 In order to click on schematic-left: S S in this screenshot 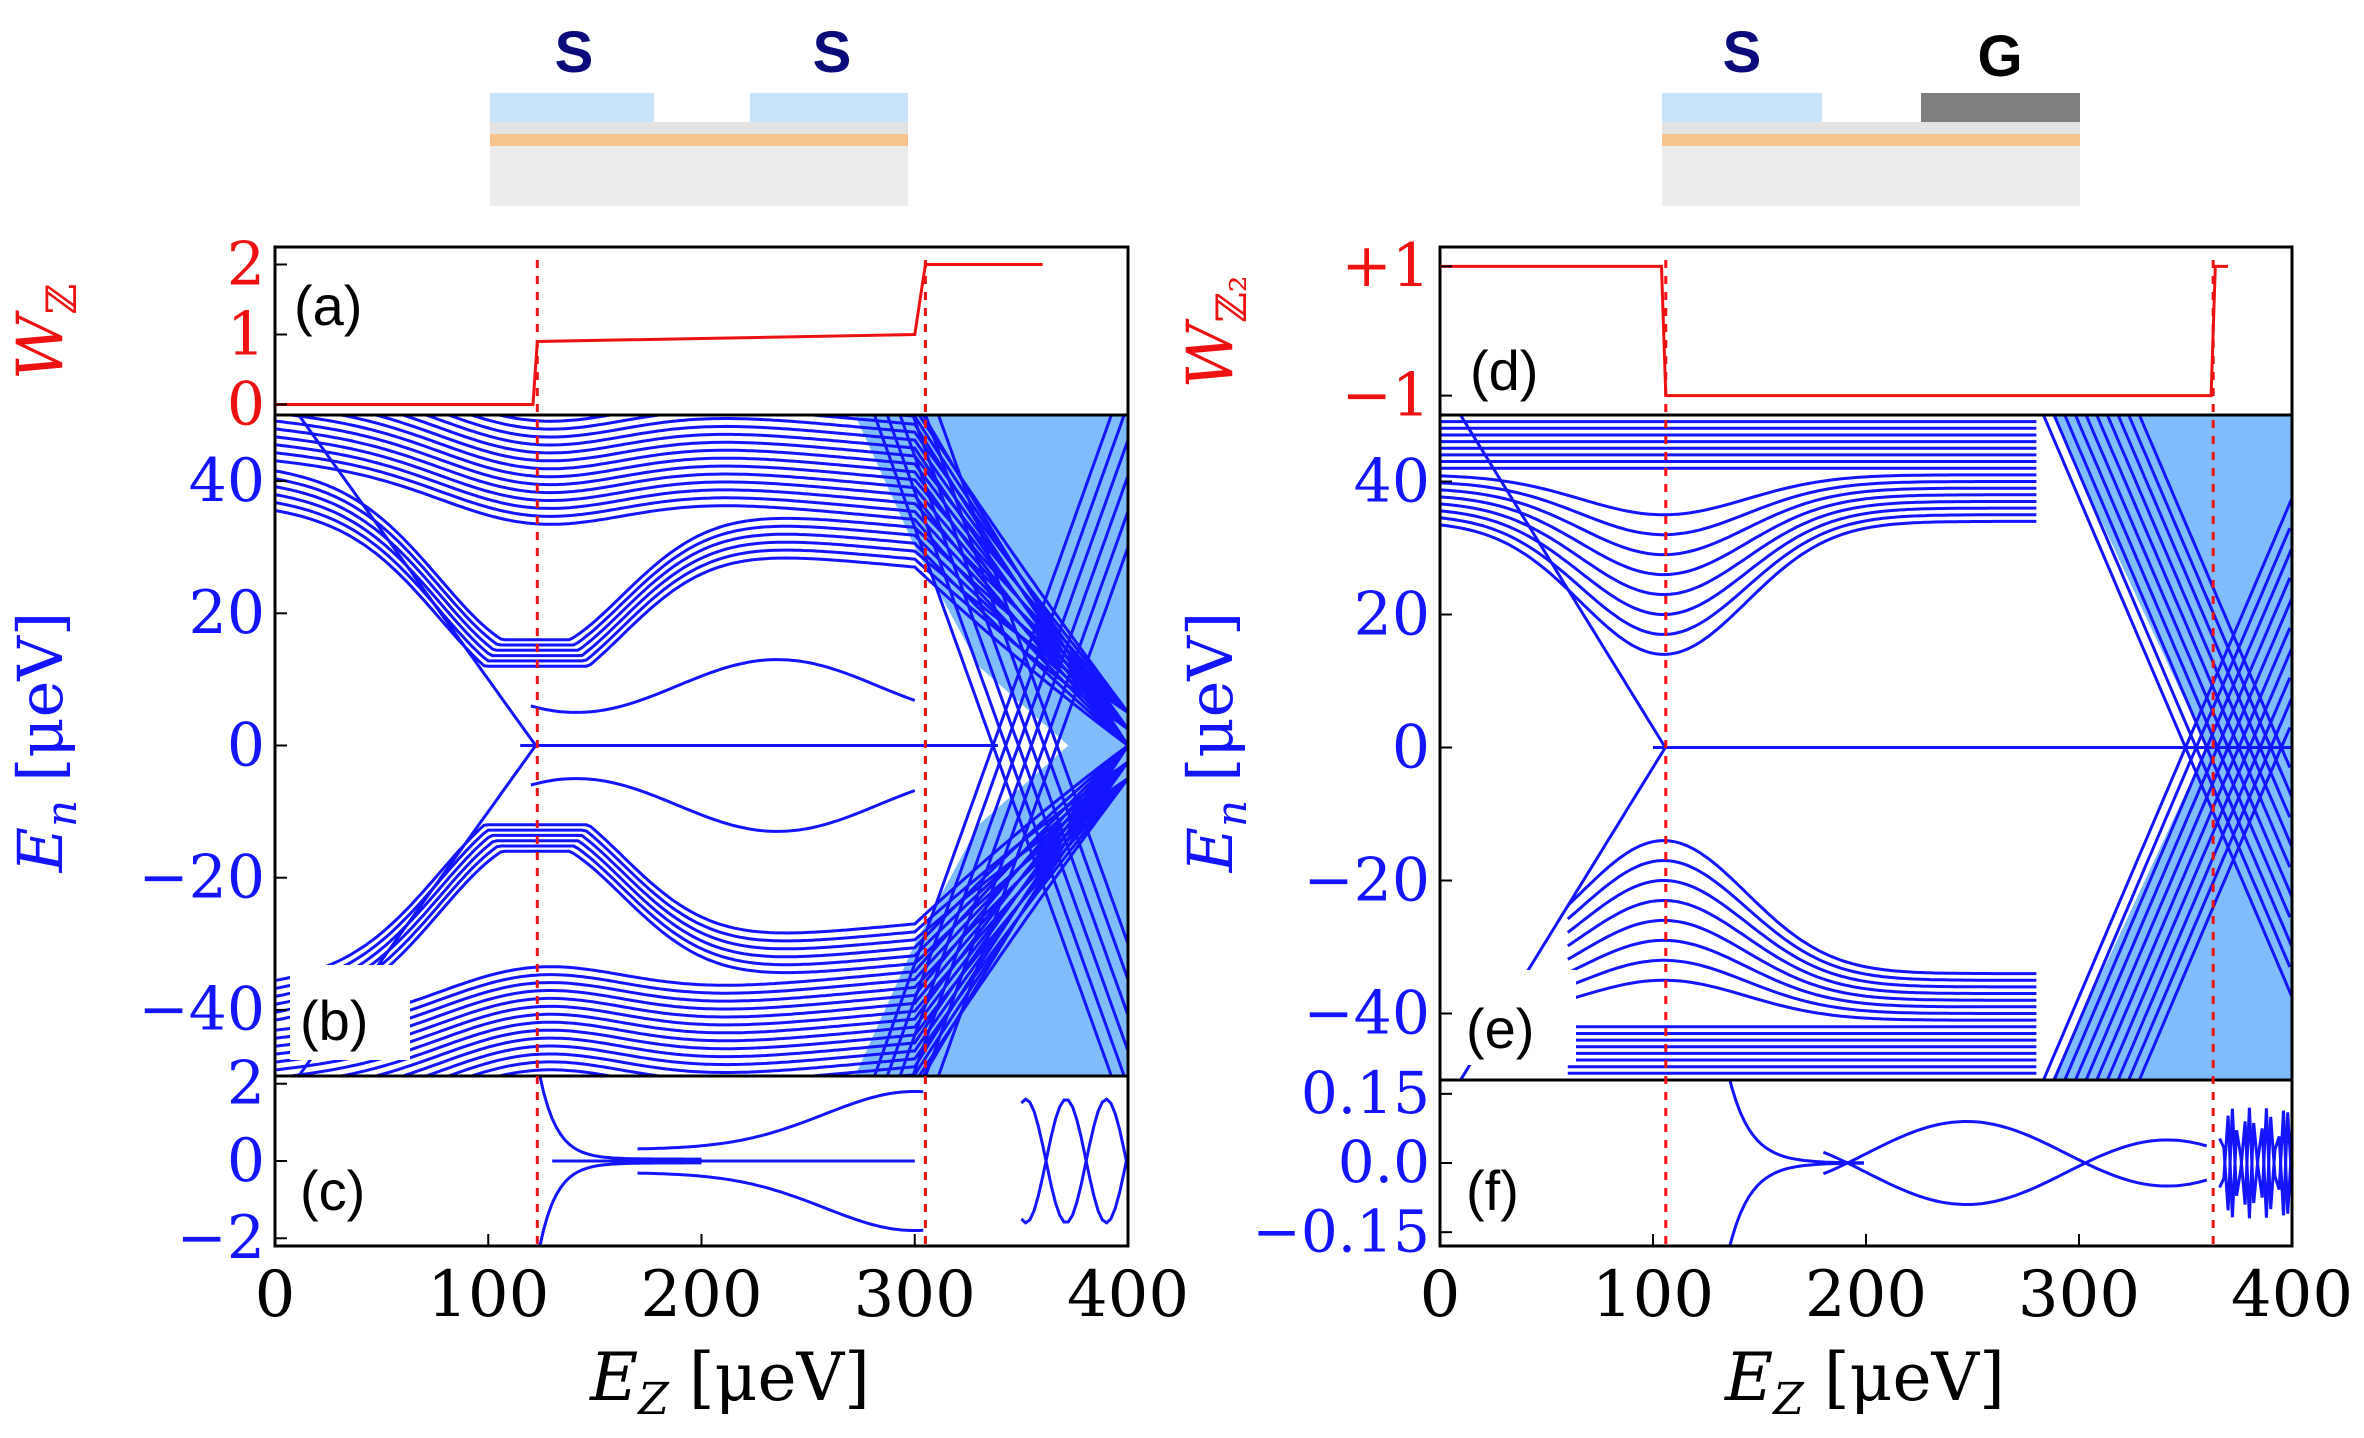, I will do `click(699, 113)`.